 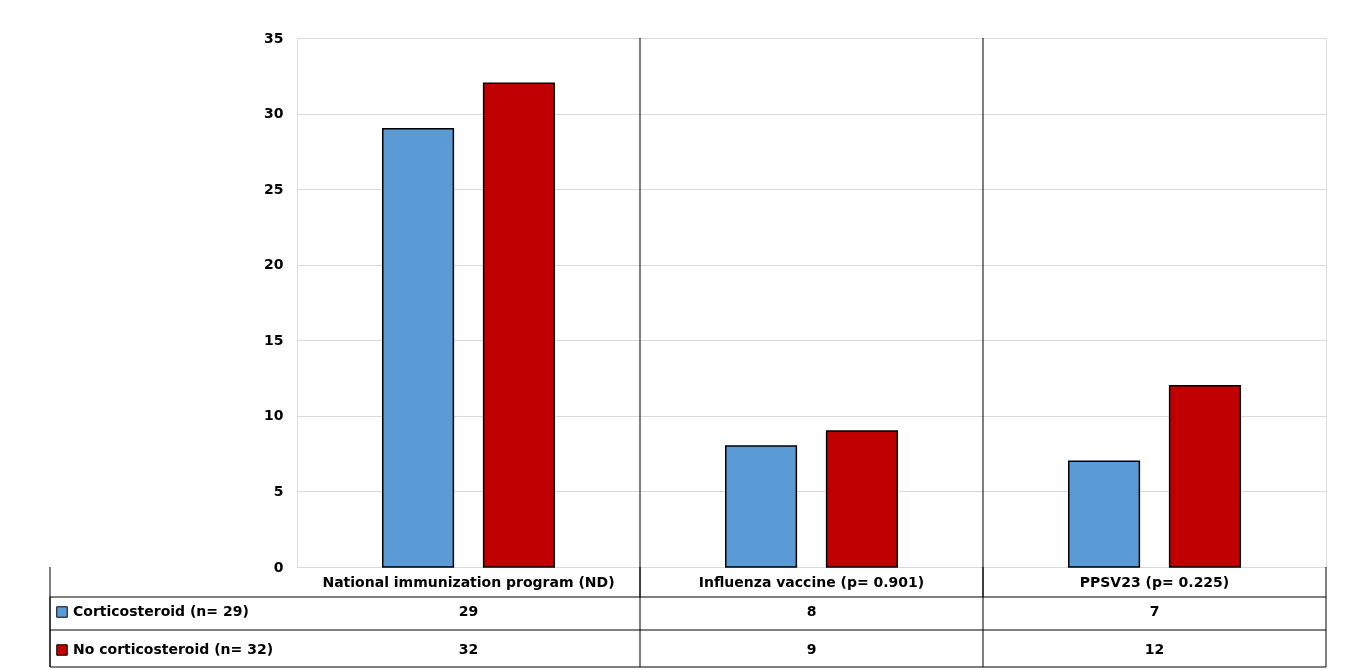 What do you see at coordinates (1154, 611) in the screenshot?
I see `data-label: 7` at bounding box center [1154, 611].